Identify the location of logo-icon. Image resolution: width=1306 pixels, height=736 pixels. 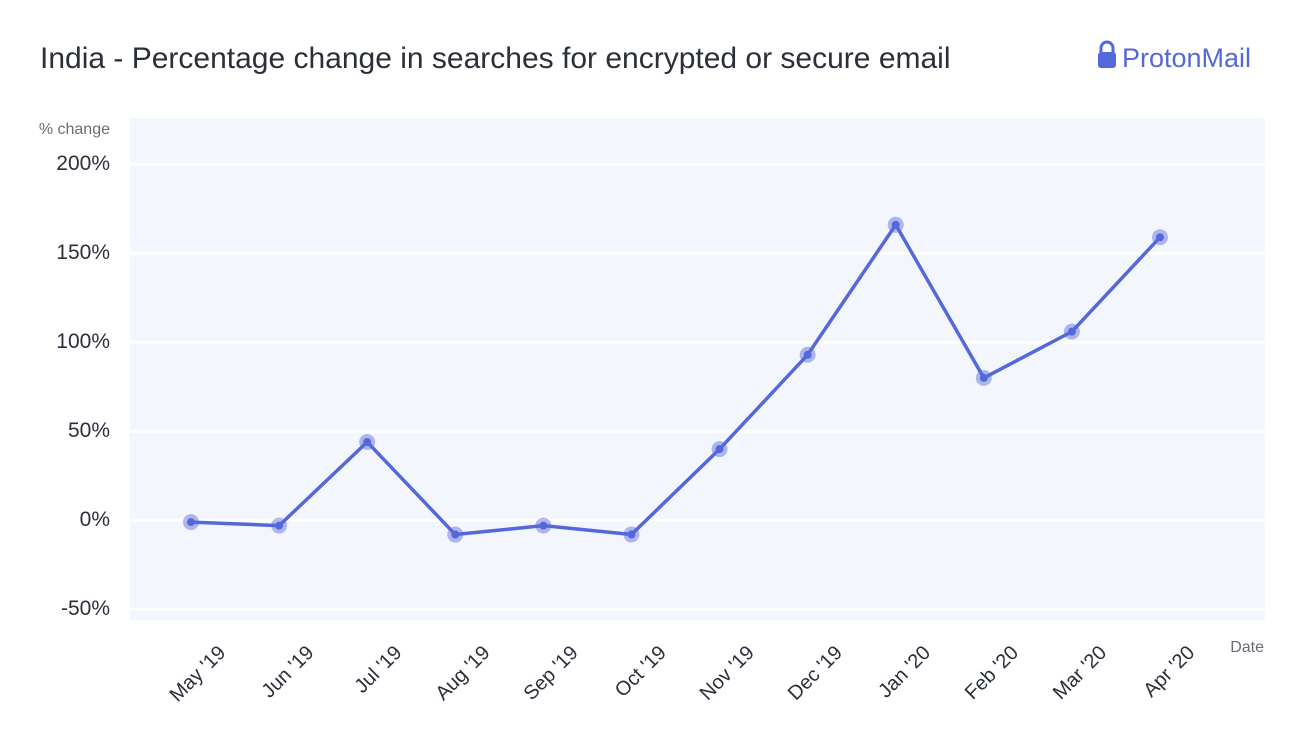
(1107, 60).